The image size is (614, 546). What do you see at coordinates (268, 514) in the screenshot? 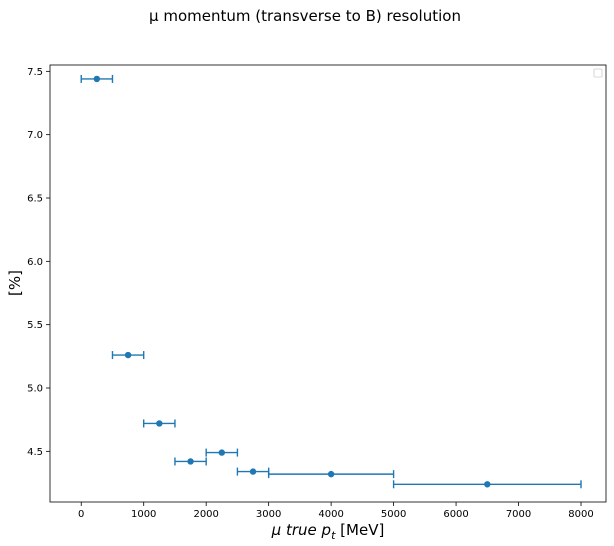
I see `x-tick-label: 3000` at bounding box center [268, 514].